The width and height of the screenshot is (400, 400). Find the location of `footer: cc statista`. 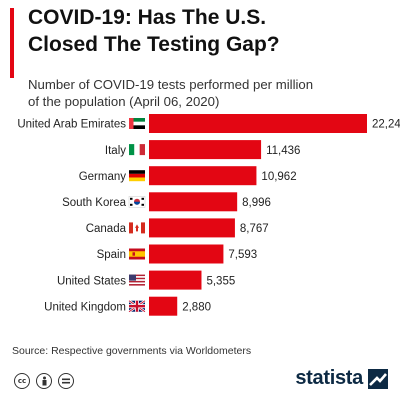

footer: cc statista is located at coordinates (200, 381).